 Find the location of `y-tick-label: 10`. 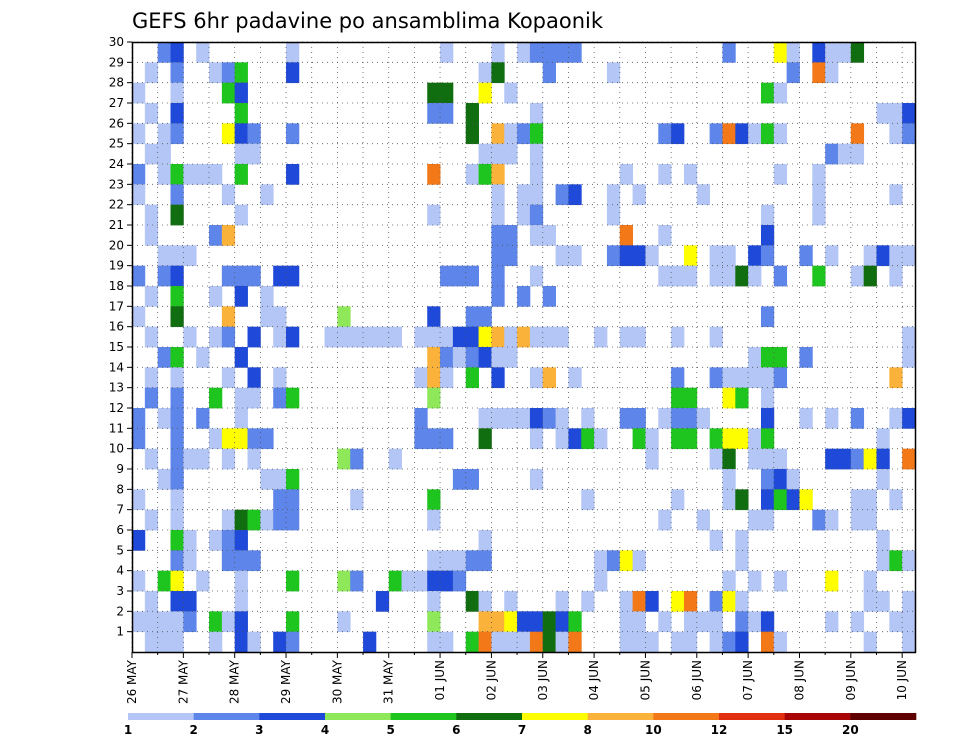

y-tick-label: 10 is located at coordinates (116, 449).